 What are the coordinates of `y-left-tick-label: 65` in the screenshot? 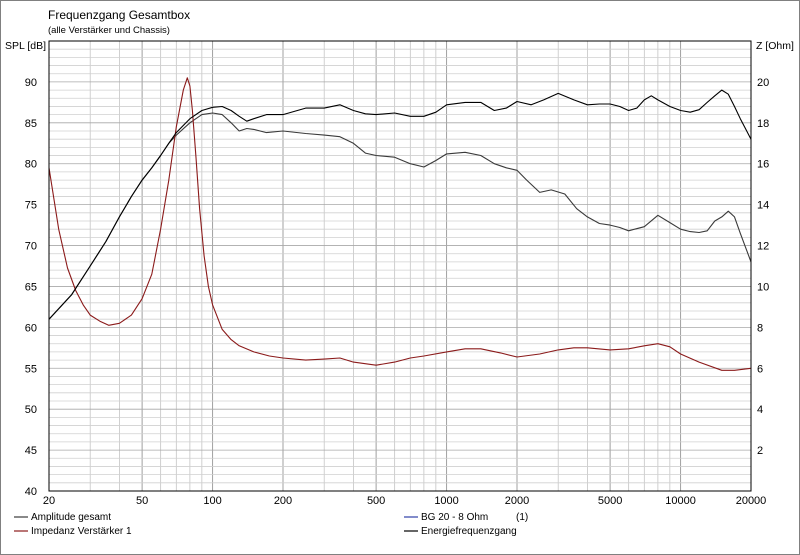 It's located at (31, 287).